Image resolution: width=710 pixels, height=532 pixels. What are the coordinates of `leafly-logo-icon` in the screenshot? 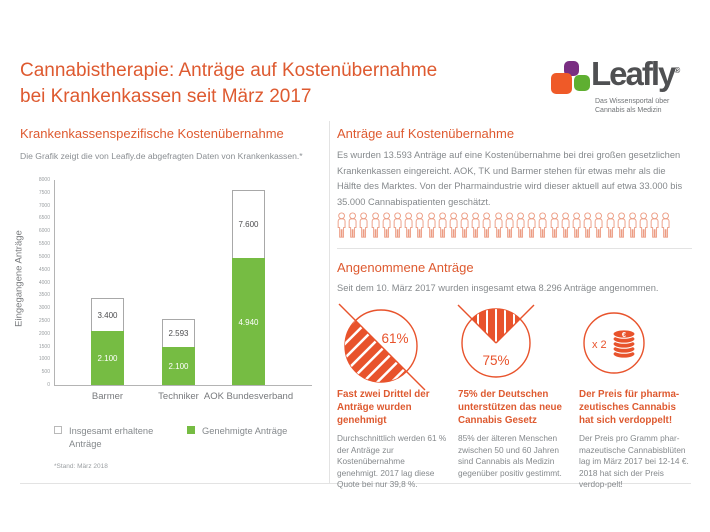 It's located at (572, 81).